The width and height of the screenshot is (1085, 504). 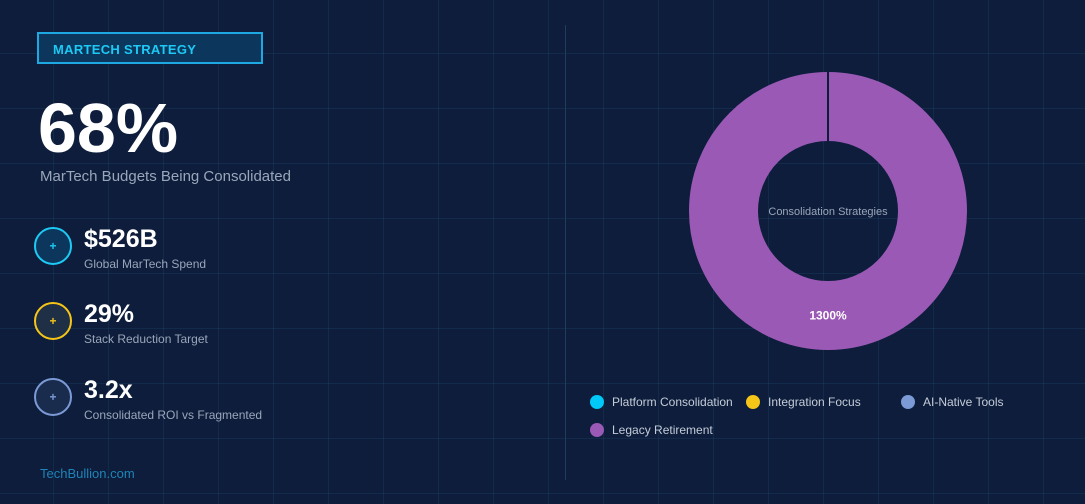 What do you see at coordinates (828, 316) in the screenshot?
I see `data-label: 1300%` at bounding box center [828, 316].